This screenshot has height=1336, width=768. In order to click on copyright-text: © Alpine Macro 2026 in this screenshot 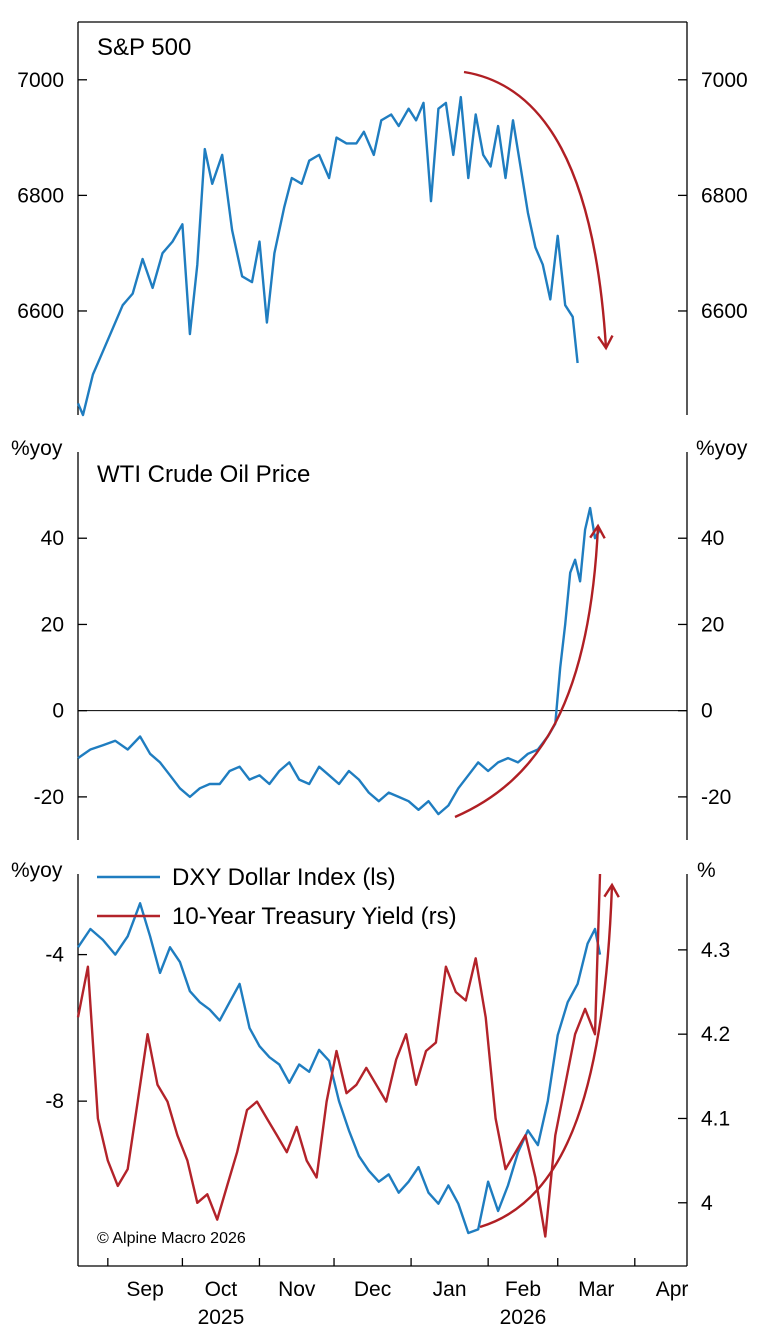, I will do `click(171, 1238)`.